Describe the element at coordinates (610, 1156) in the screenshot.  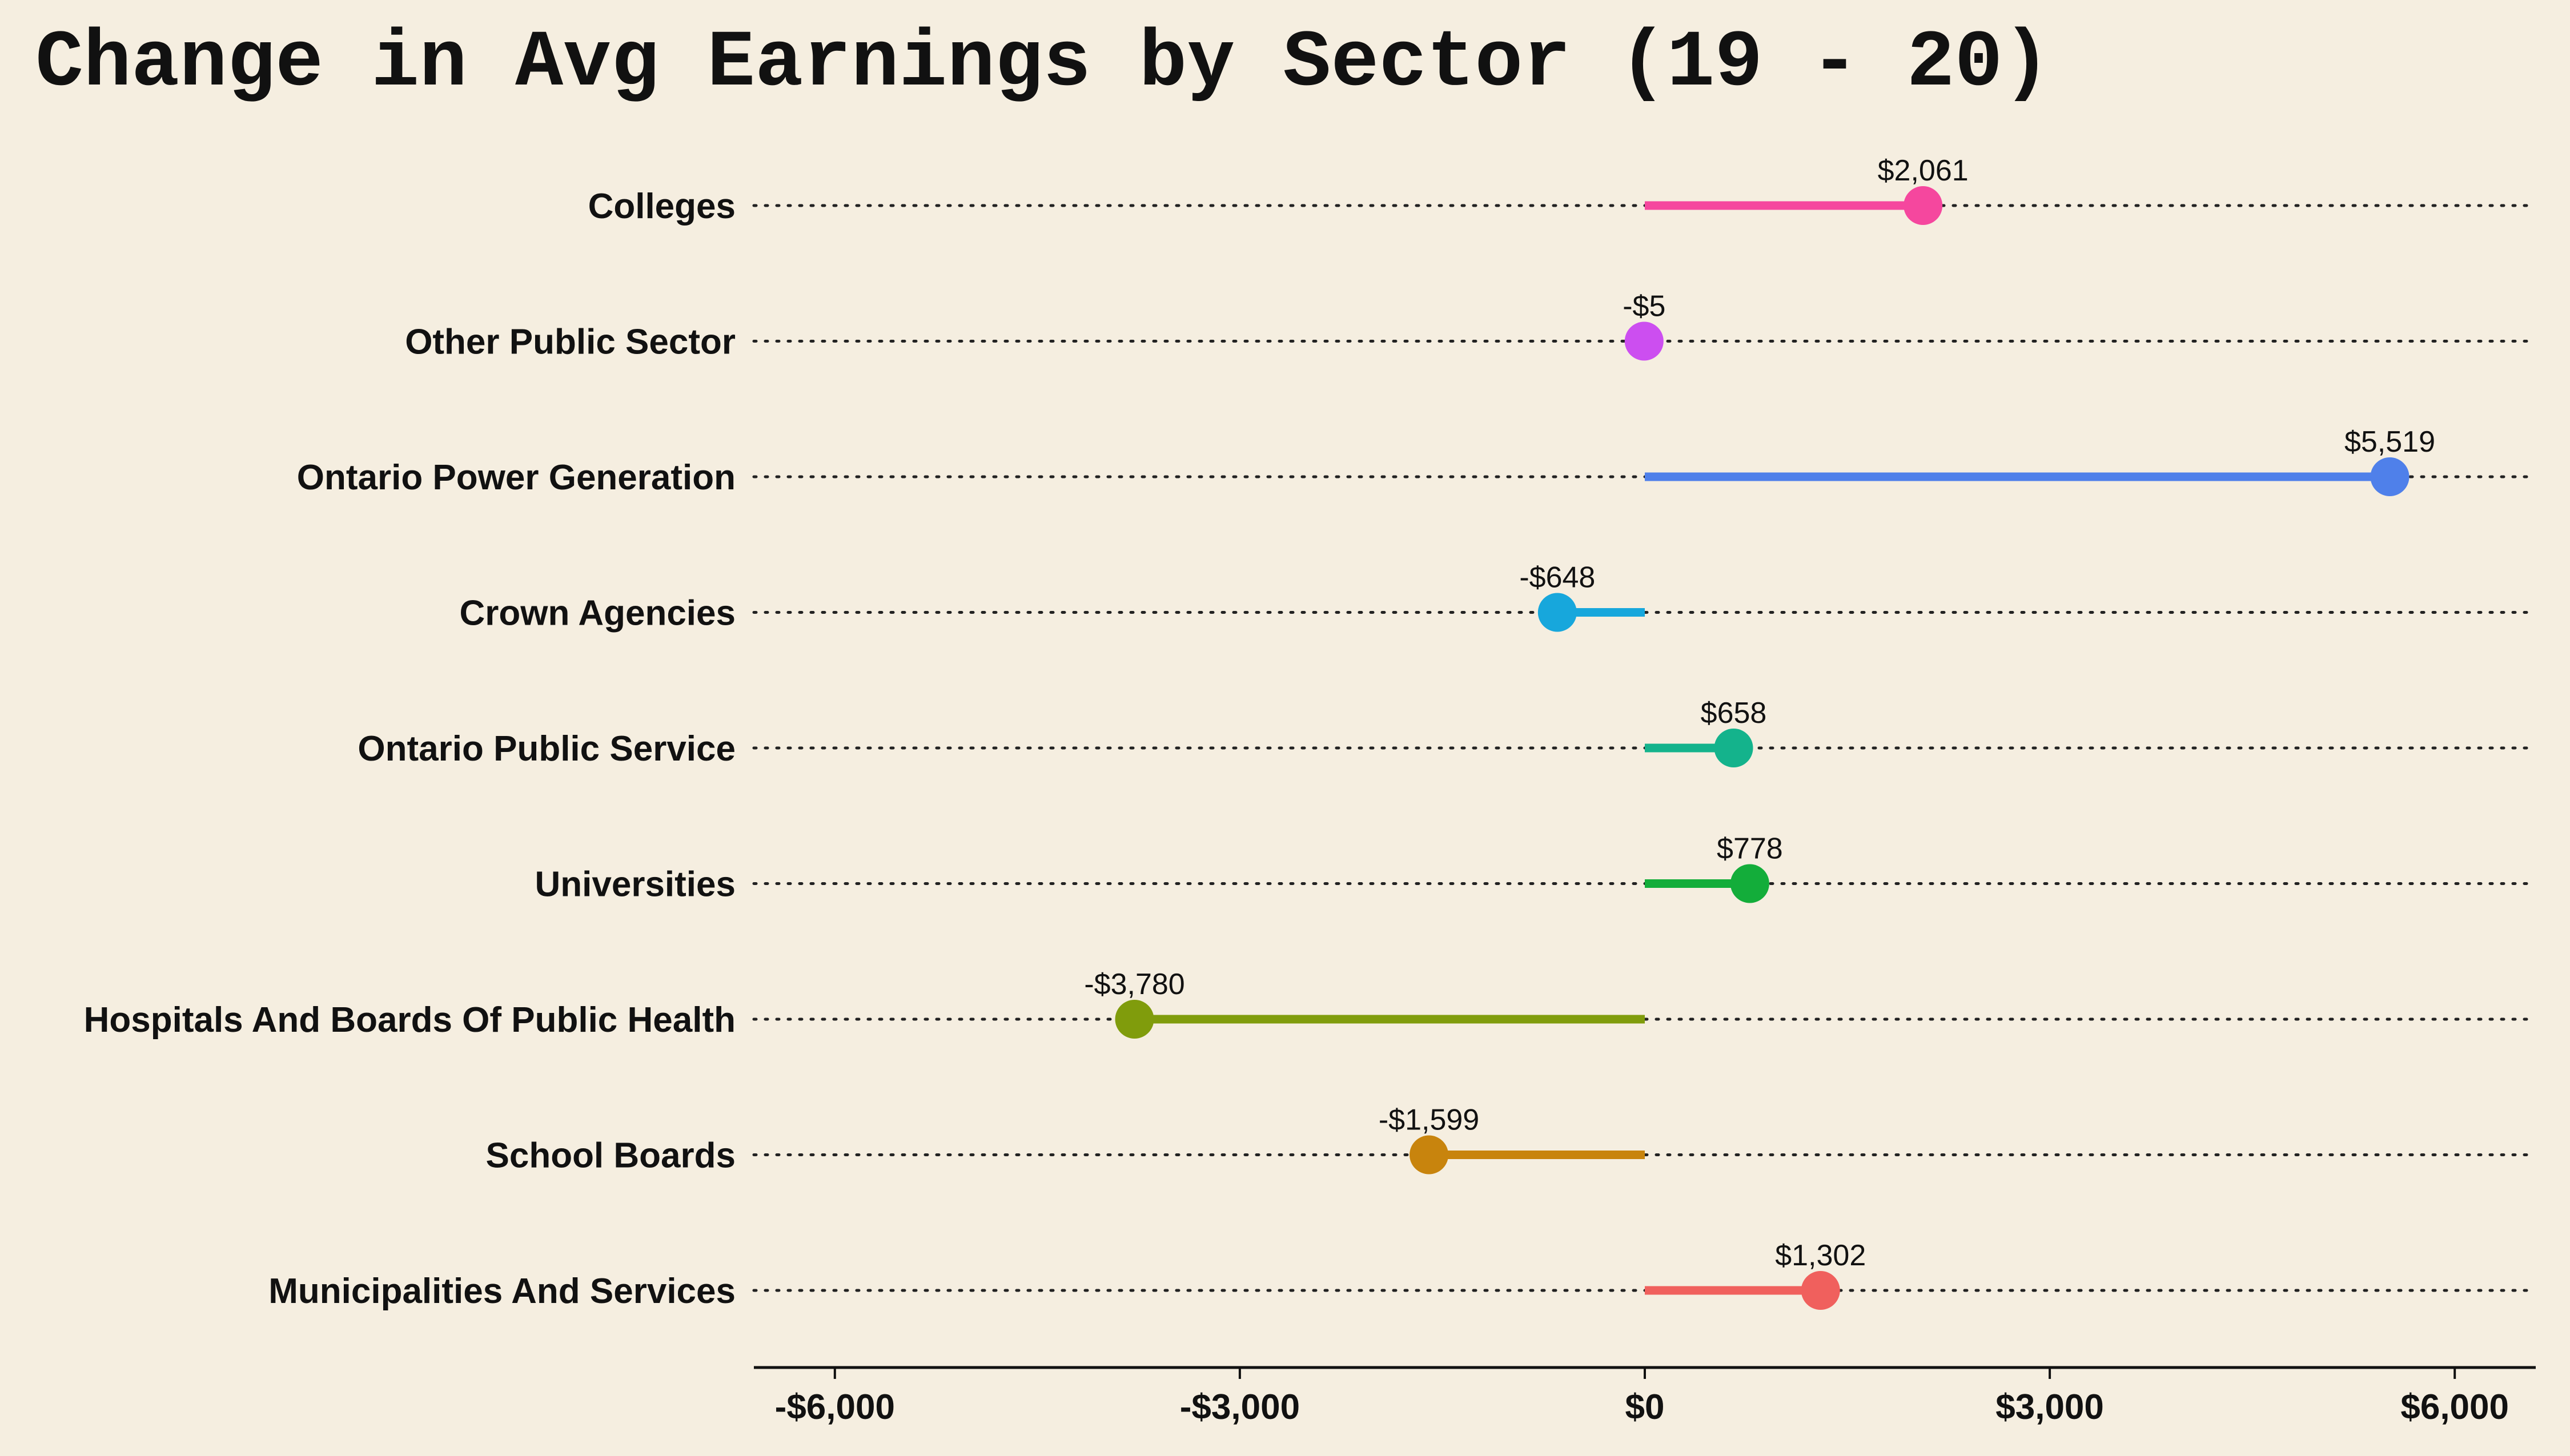
I see `category-label-school-boards: School Boards` at that location.